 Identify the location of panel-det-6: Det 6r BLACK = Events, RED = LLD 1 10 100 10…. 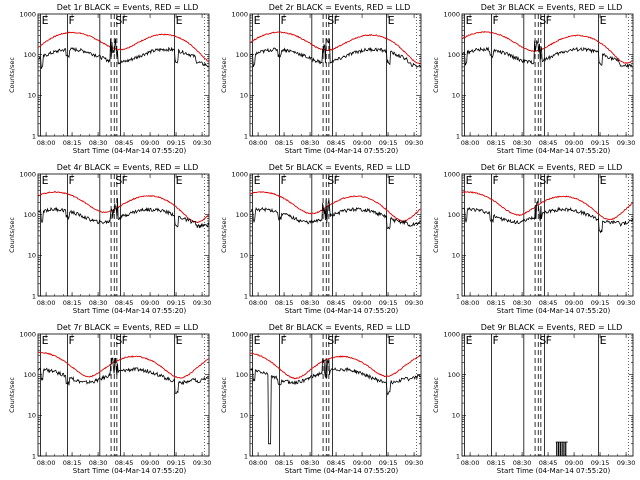
(533, 239).